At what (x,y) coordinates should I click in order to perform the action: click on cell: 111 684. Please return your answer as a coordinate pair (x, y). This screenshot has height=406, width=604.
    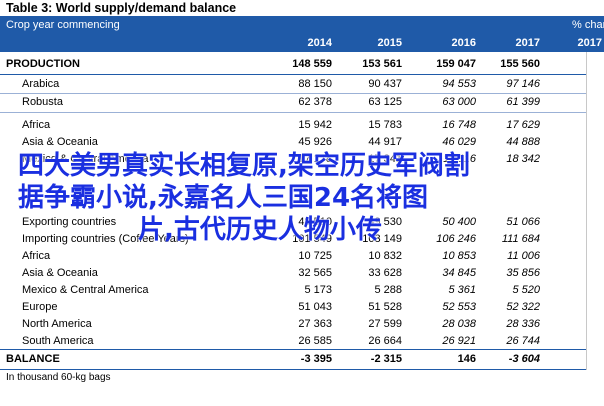
    Looking at the image, I should click on (520, 239).